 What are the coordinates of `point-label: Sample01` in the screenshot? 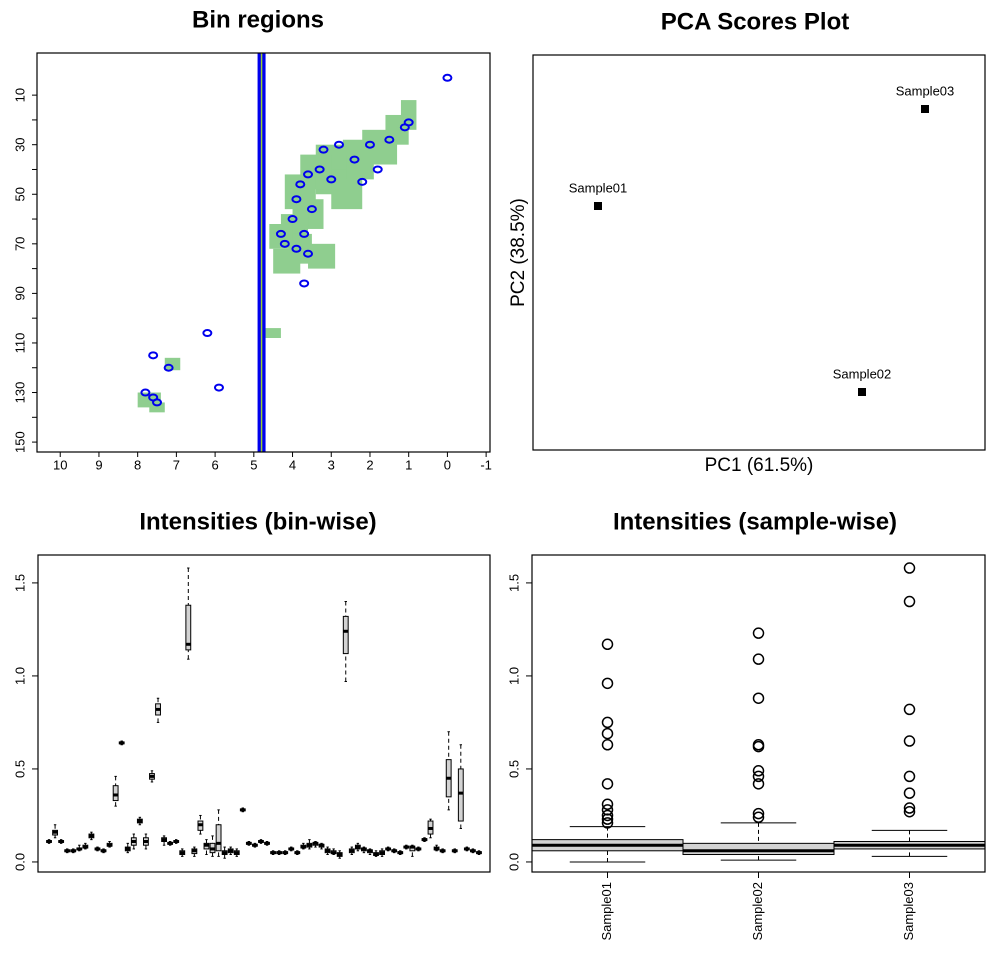 It's located at (598, 187).